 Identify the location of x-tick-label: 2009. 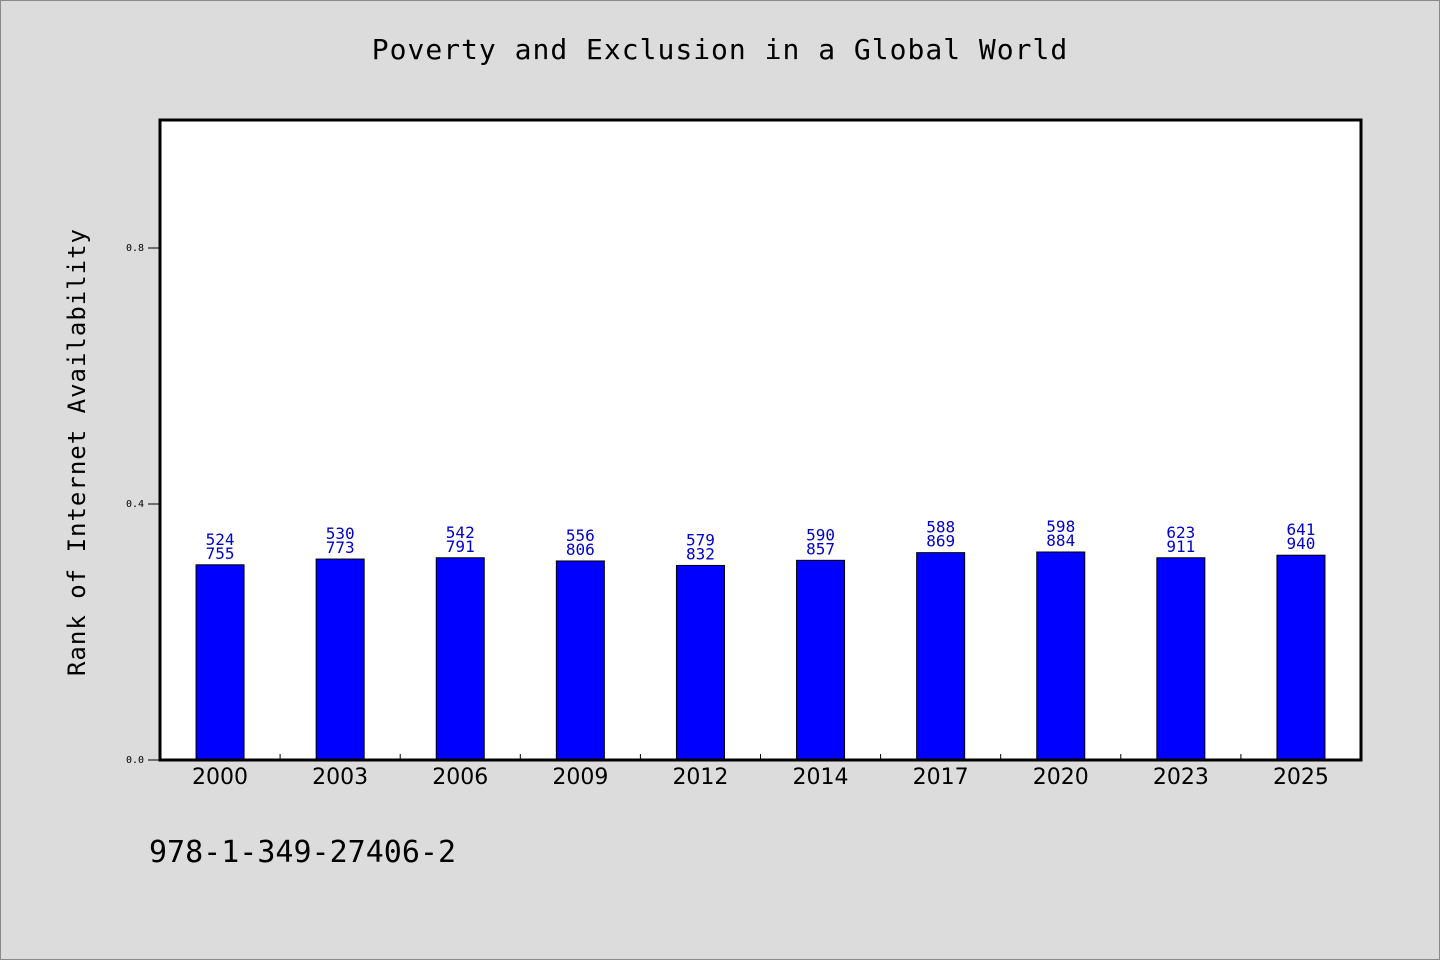
(580, 777).